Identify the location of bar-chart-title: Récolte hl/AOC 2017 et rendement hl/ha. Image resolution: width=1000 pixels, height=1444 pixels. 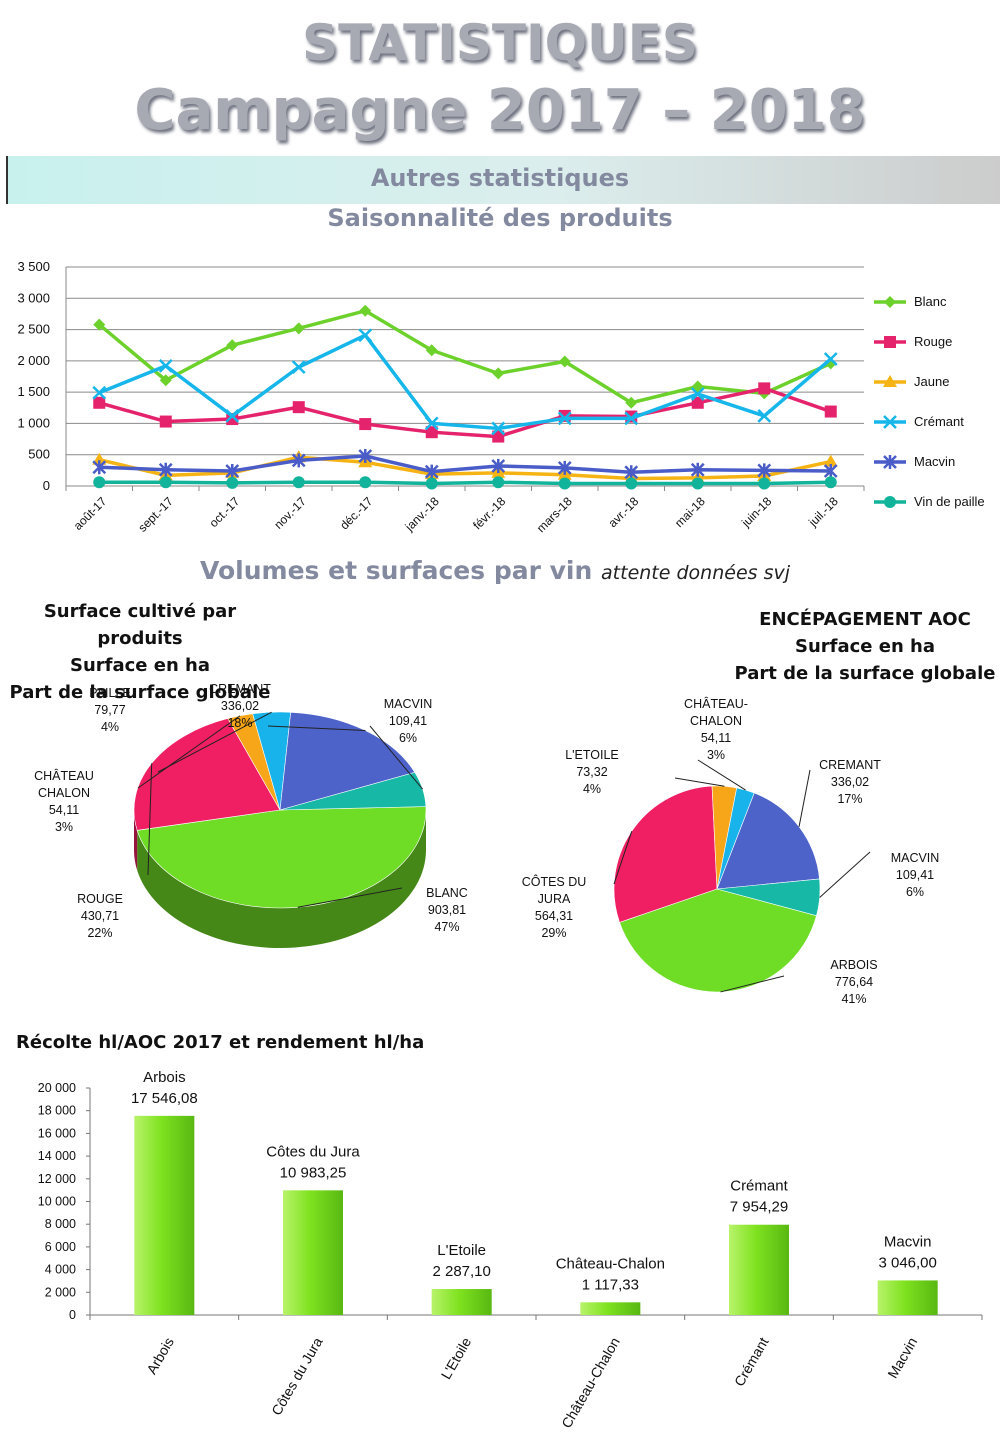
(220, 1042).